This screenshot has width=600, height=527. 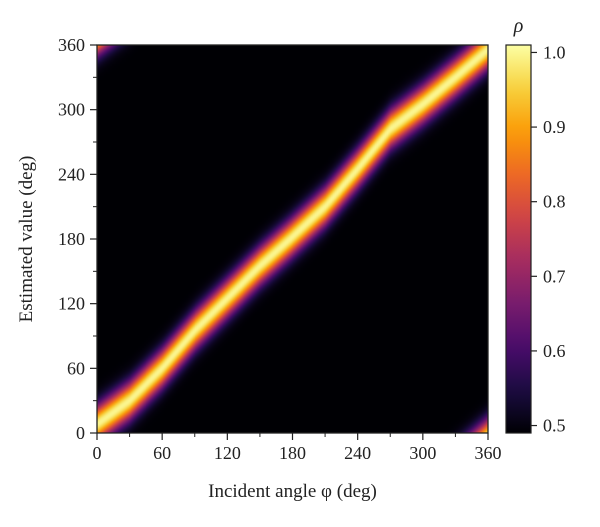 I want to click on colorbar-bar, so click(x=518, y=239).